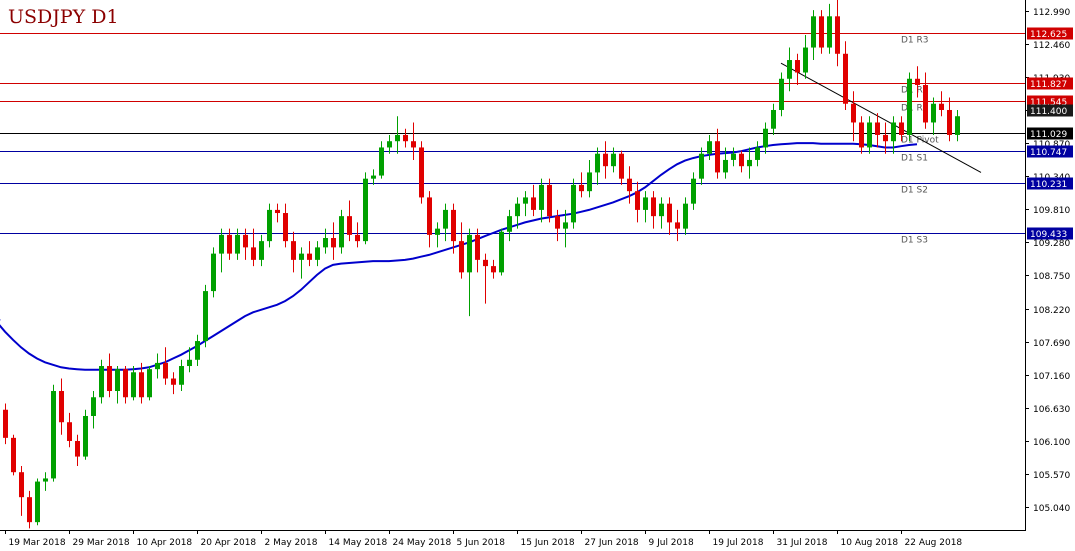  I want to click on level-label-d1-r2: D1 R2, so click(915, 91).